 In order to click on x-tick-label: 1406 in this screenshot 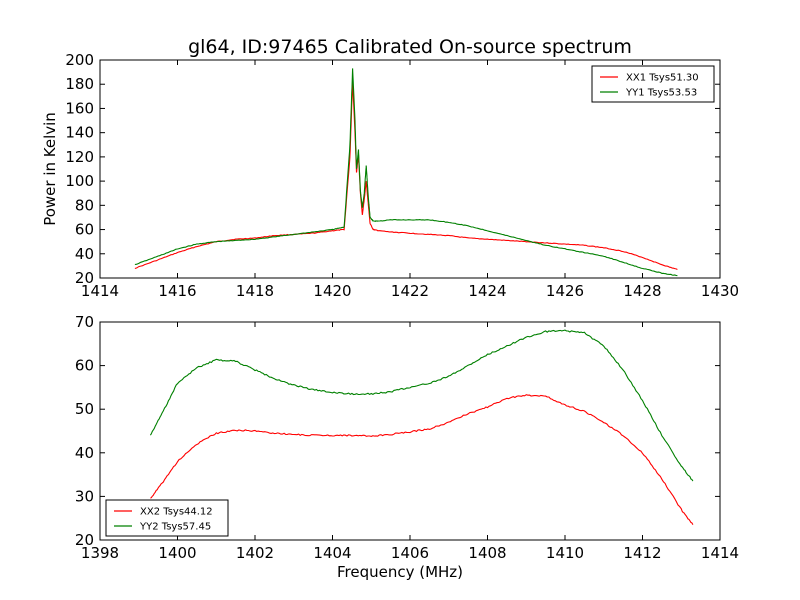, I will do `click(410, 553)`.